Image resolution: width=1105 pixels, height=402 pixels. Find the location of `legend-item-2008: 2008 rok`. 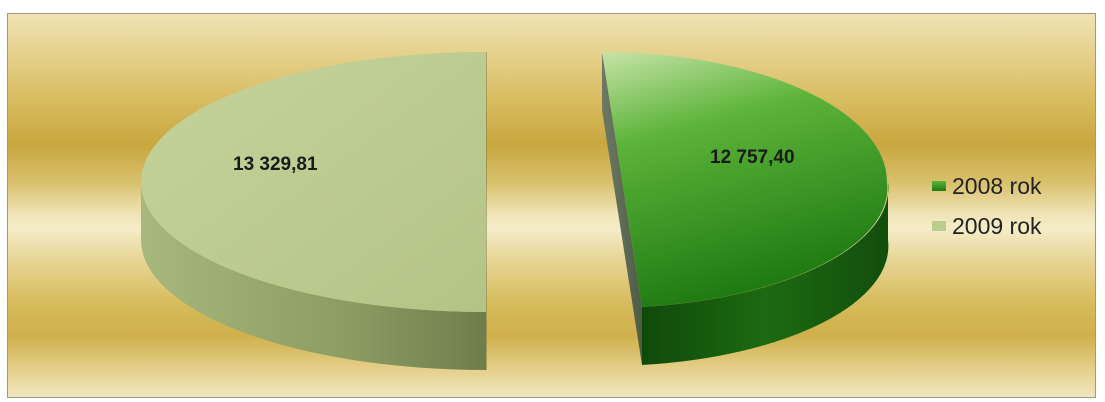

legend-item-2008: 2008 rok is located at coordinates (982, 186).